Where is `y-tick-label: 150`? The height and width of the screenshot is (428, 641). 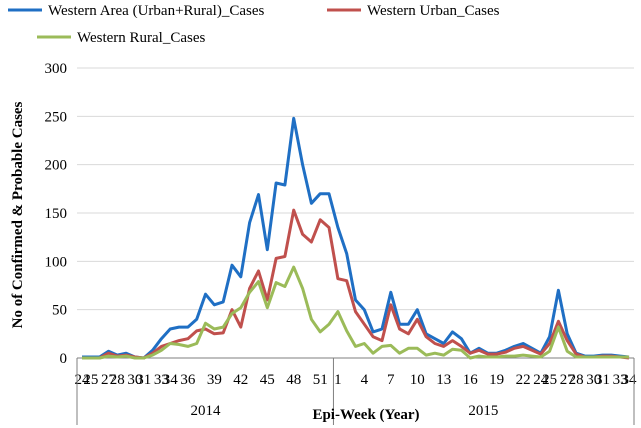 y-tick-label: 150 is located at coordinates (56, 214).